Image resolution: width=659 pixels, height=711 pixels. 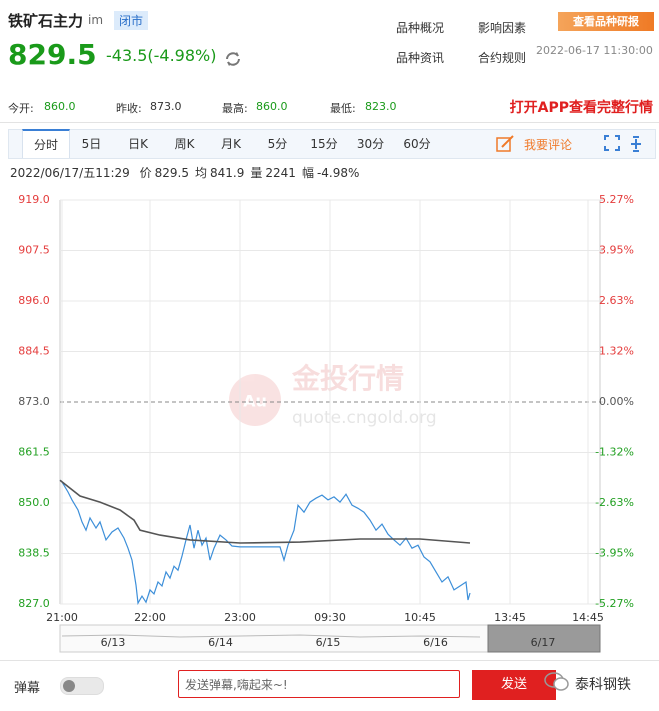 I want to click on chart-tab: 5日, so click(x=91, y=144).